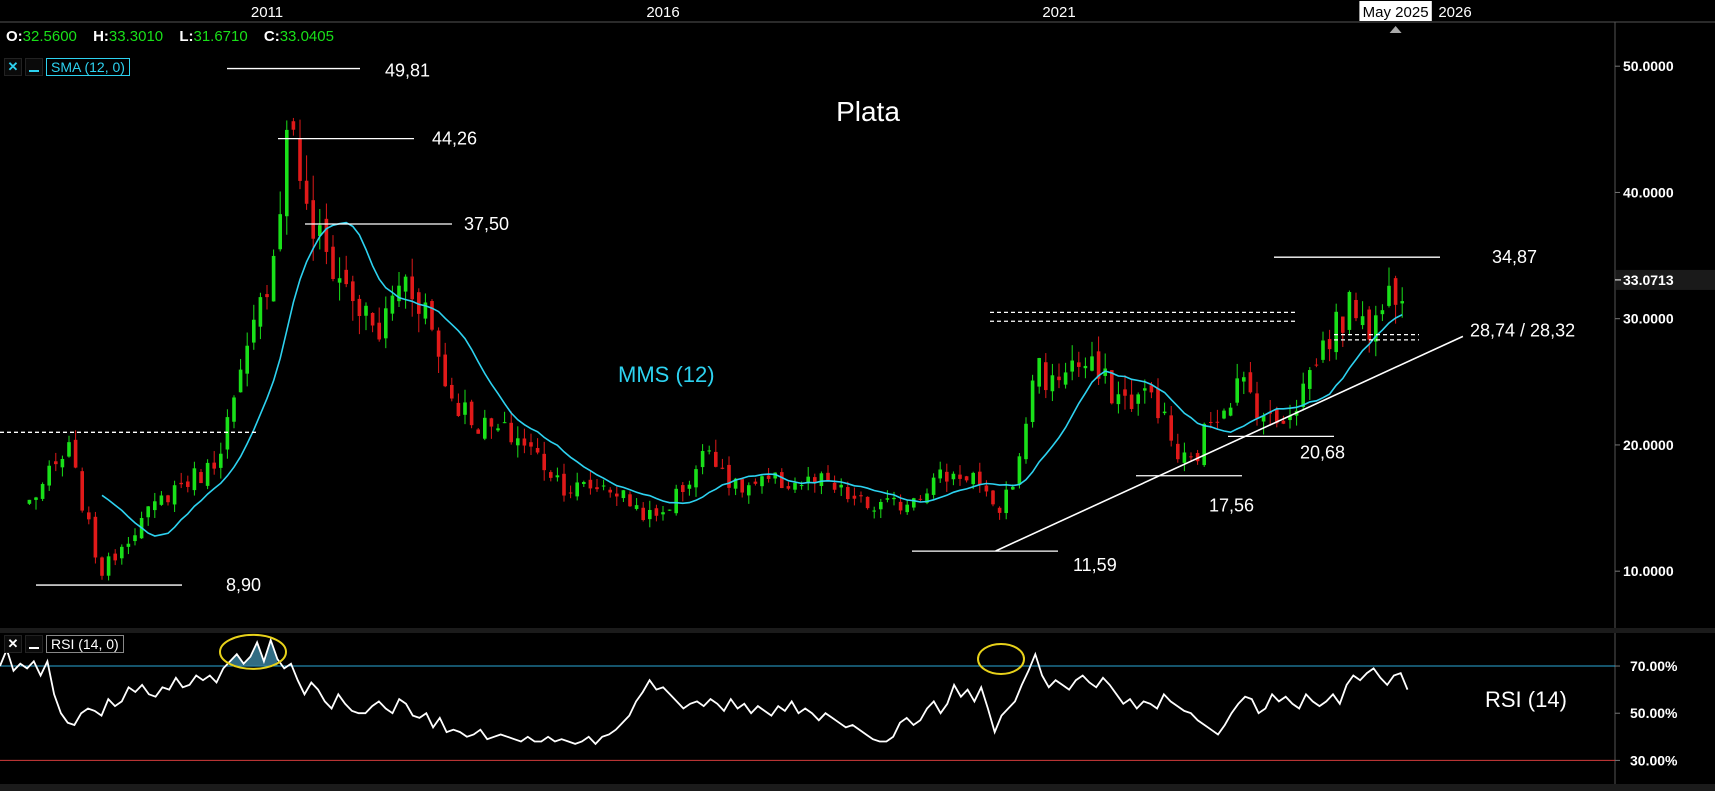 The width and height of the screenshot is (1715, 791). I want to click on highlight-ellipse, so click(253, 651).